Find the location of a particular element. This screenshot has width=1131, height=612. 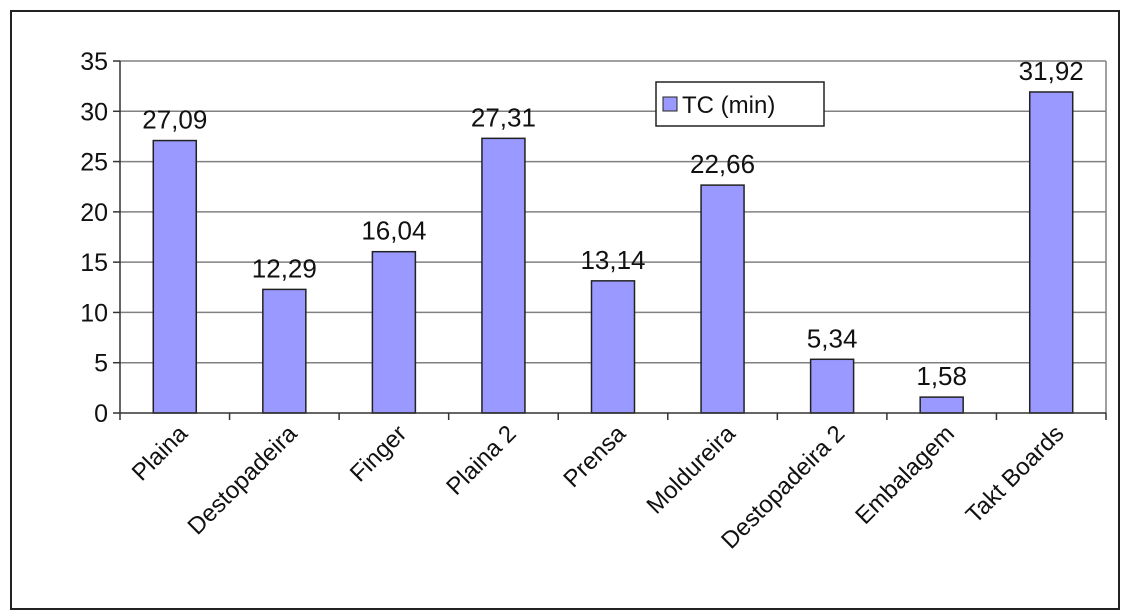

x-tick-label: Destopadeira is located at coordinates (243, 480).